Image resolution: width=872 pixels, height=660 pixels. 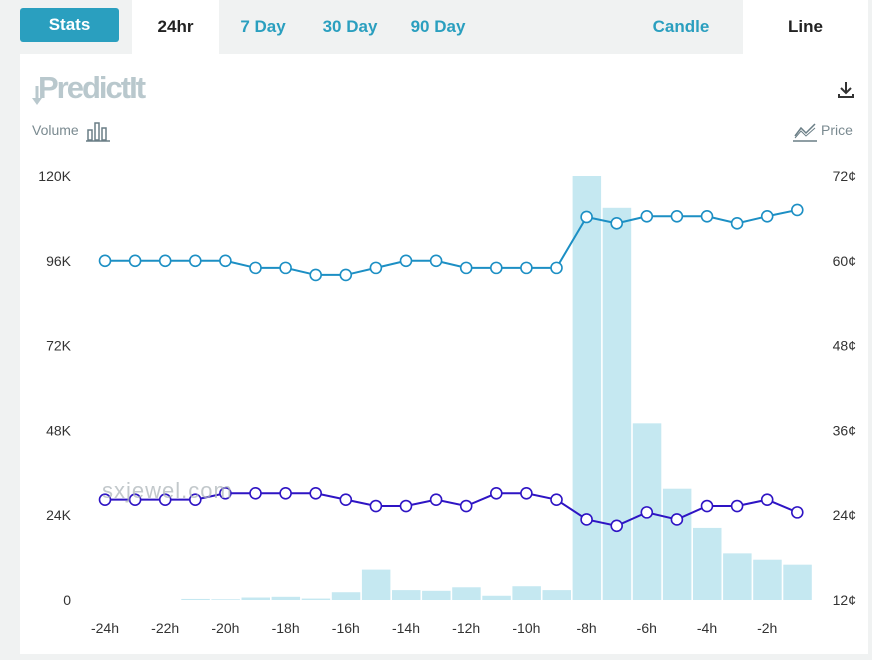 What do you see at coordinates (837, 130) in the screenshot?
I see `price-axis-label: Price` at bounding box center [837, 130].